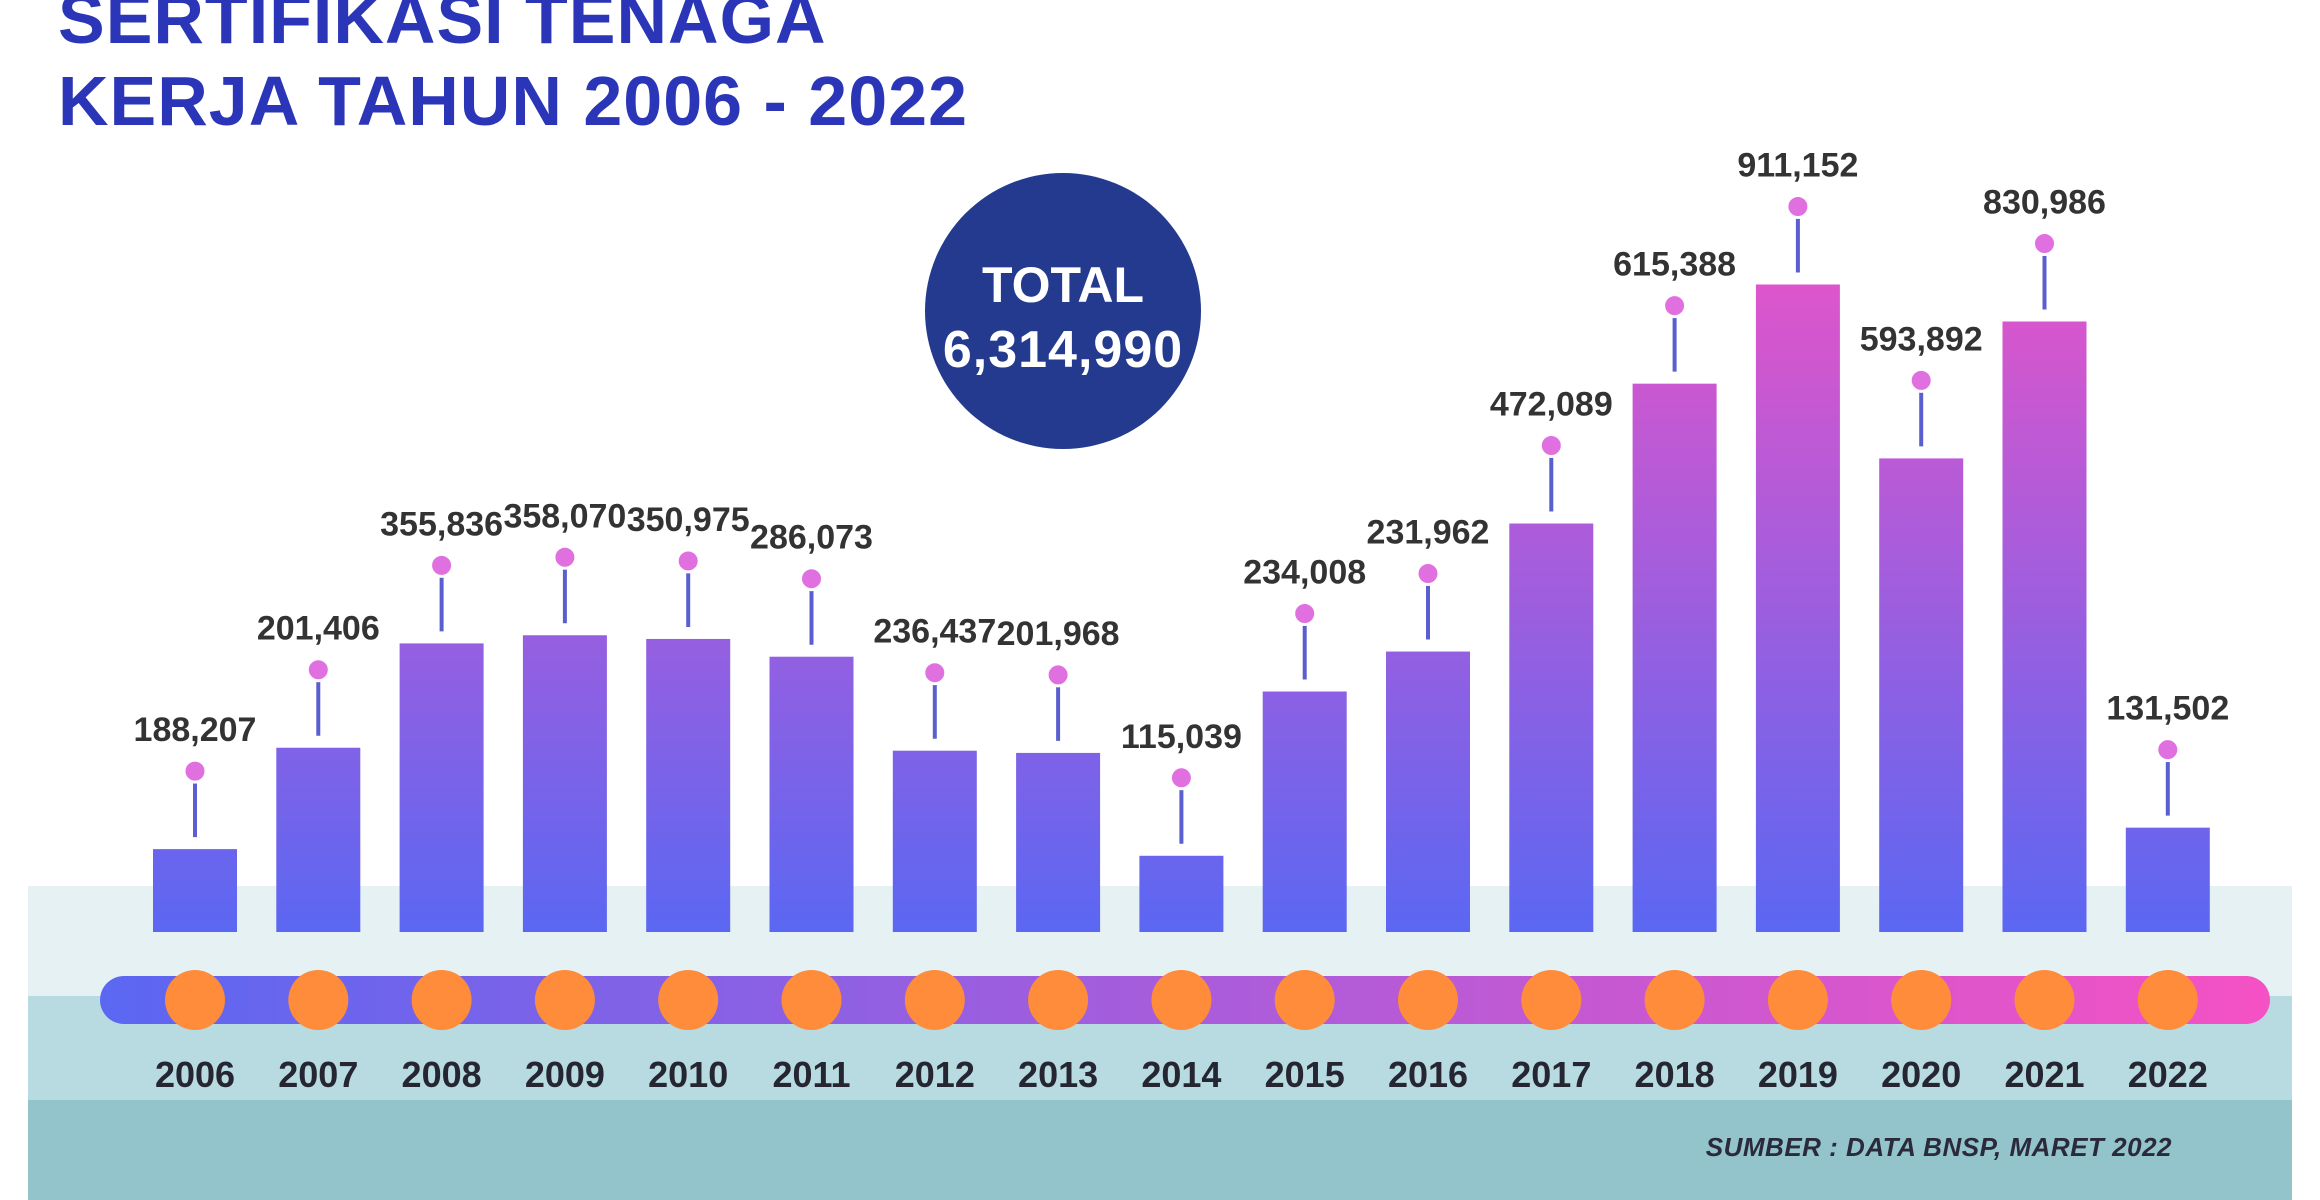 The height and width of the screenshot is (1200, 2320). I want to click on timeline-dot-2017, so click(1551, 1000).